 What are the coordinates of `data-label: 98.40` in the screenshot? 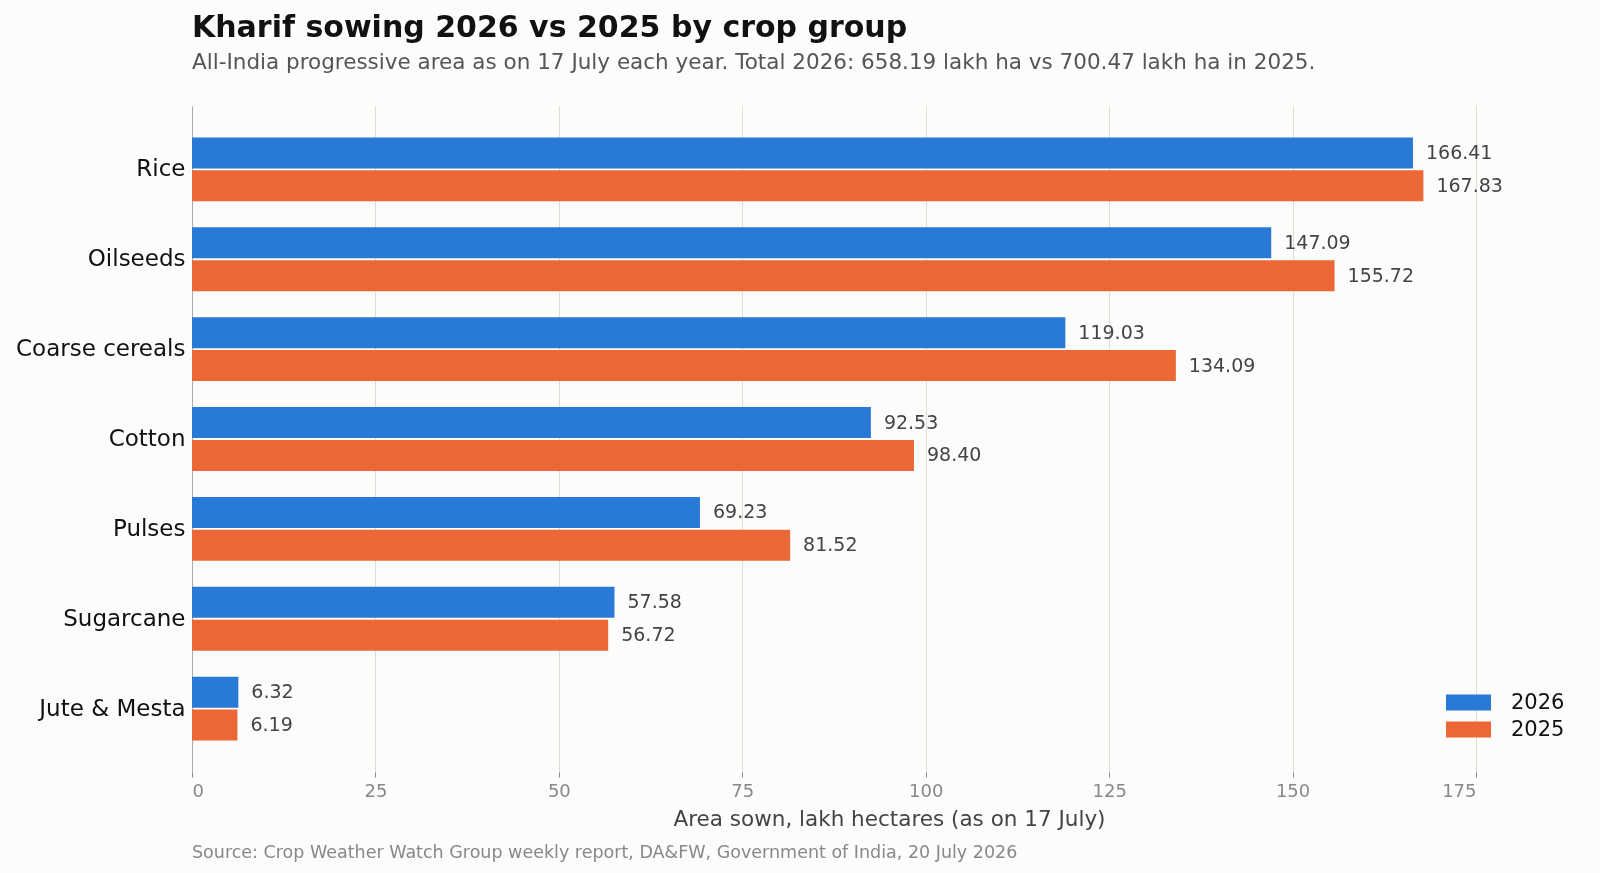 It's located at (954, 454).